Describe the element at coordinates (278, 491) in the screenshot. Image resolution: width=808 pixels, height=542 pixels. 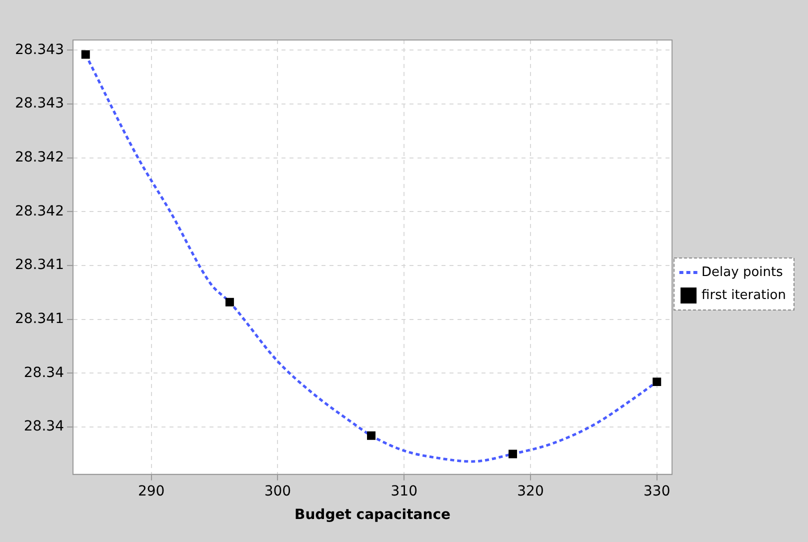
I see `x-tick-label: 300` at that location.